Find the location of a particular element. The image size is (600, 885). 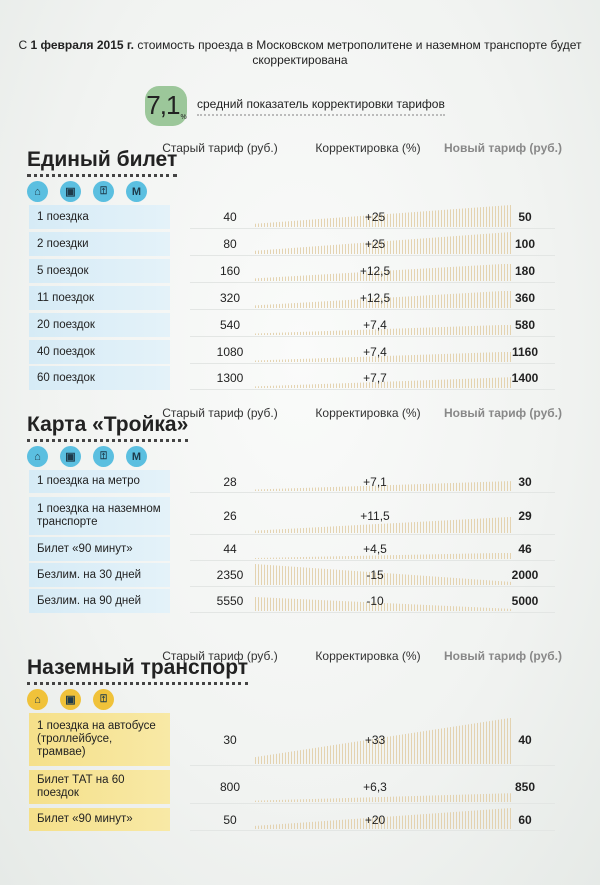

fare-label: Билет ТАТ на 60 поездок is located at coordinates (99, 787).